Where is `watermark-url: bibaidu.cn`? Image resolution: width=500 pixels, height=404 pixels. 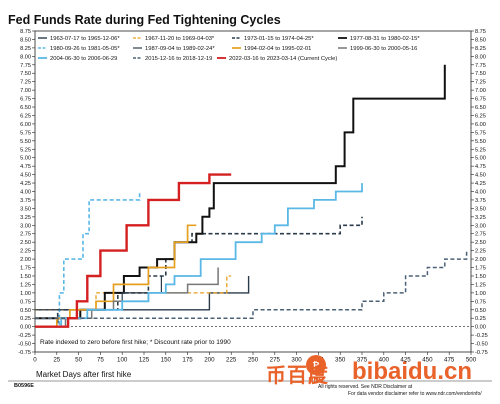 watermark-url: bibaidu.cn is located at coordinates (412, 371).